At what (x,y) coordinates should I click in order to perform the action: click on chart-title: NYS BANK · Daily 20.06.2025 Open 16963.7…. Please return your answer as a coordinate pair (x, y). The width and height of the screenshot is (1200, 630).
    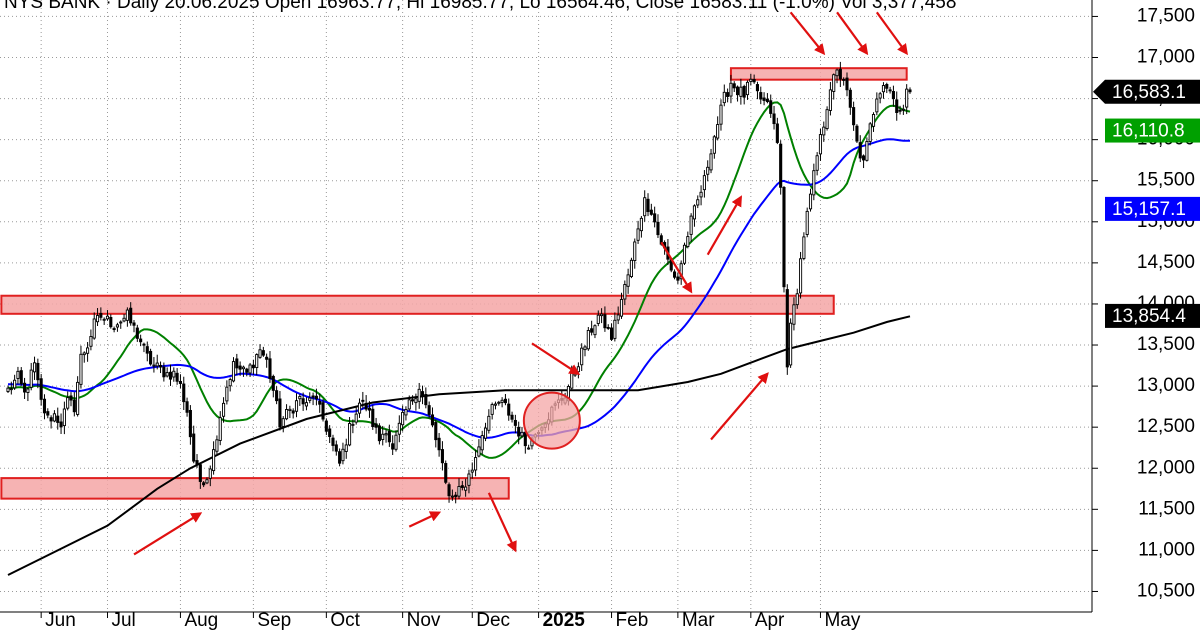
    Looking at the image, I should click on (480, 6).